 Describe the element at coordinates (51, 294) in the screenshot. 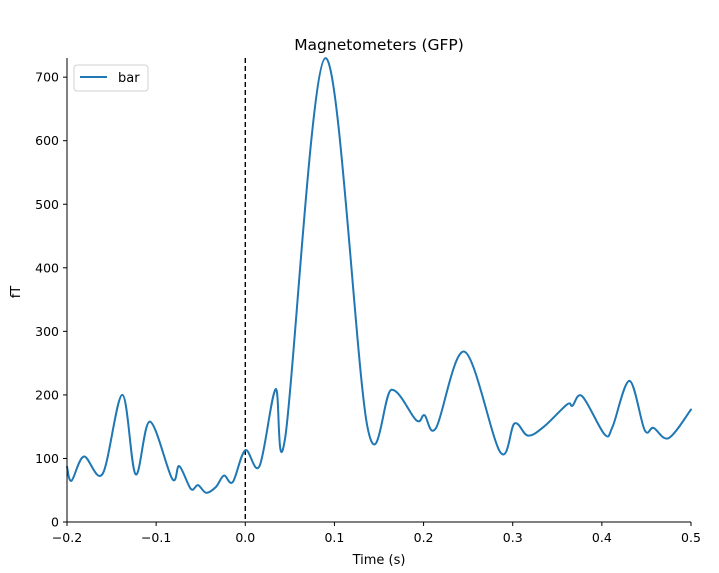

I see `y-axis: 0 100 200 300 400 500 600 700` at that location.